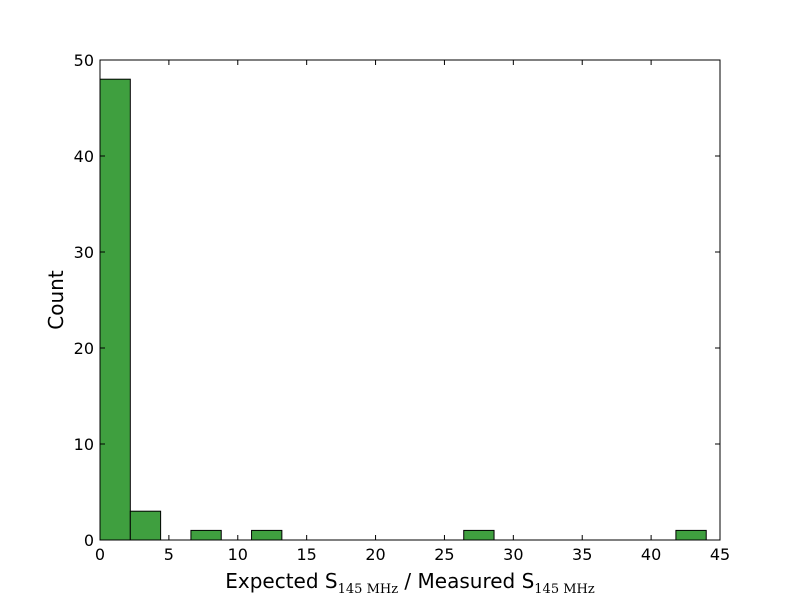 The width and height of the screenshot is (800, 600). Describe the element at coordinates (281, 581) in the screenshot. I see `x-axis-label-part1: Expected S` at that location.